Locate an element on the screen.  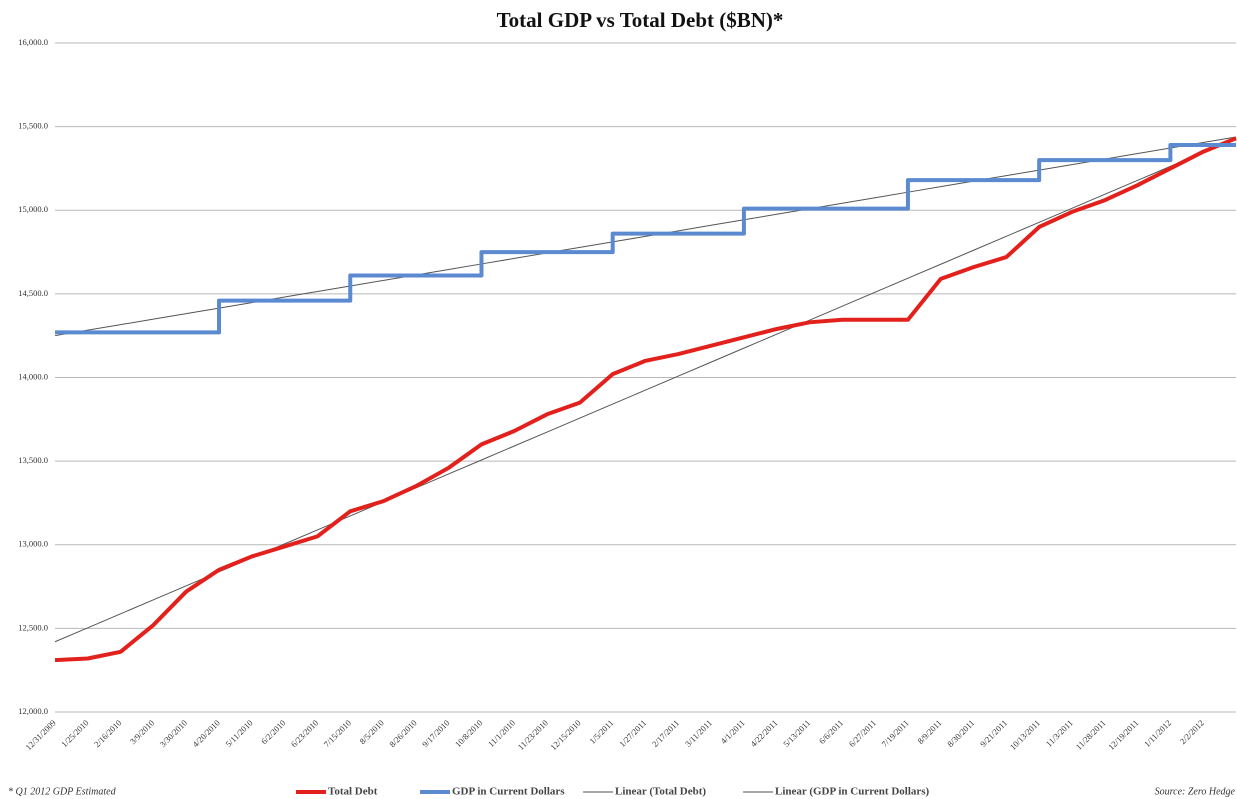
x-tick-label: 8/5/2010 is located at coordinates (371, 732).